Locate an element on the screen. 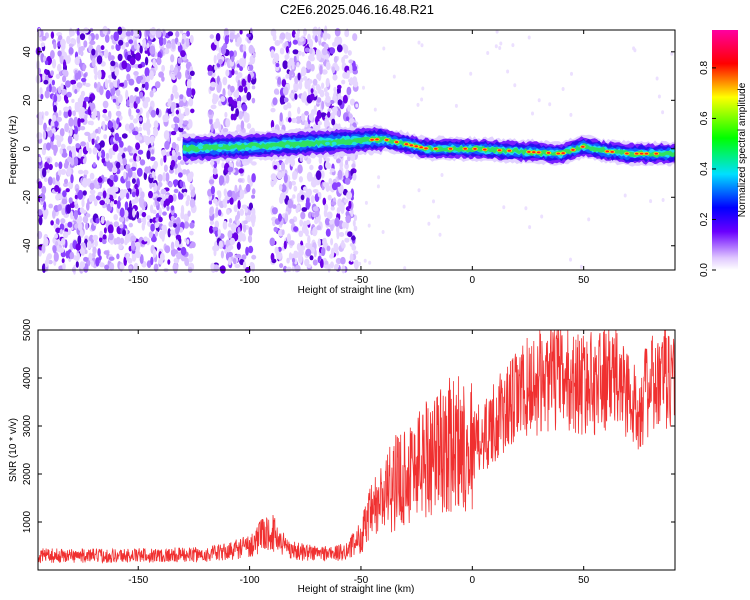  y-tick-label: 20 is located at coordinates (27, 100).